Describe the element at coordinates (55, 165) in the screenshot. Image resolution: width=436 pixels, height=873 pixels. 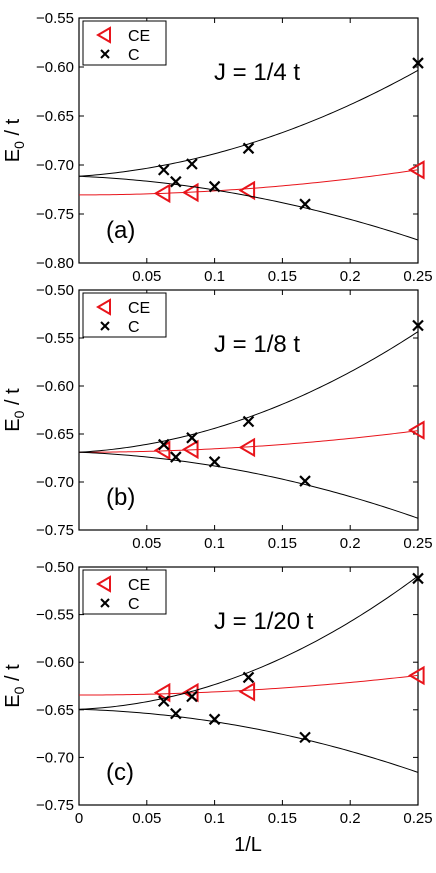
I see `y-tick-label: −0.70` at that location.